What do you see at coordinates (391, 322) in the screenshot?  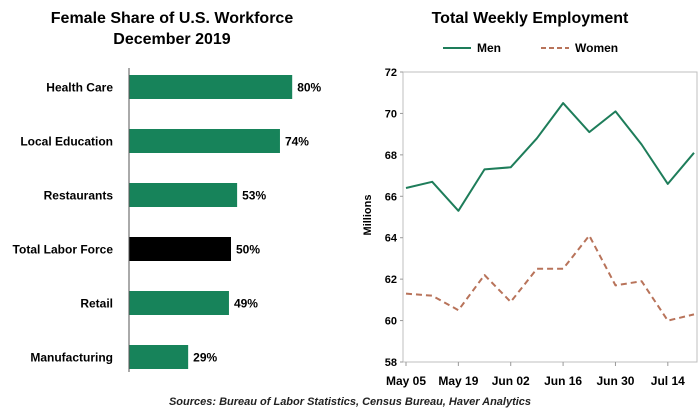 I see `y-tick-label: 60` at bounding box center [391, 322].